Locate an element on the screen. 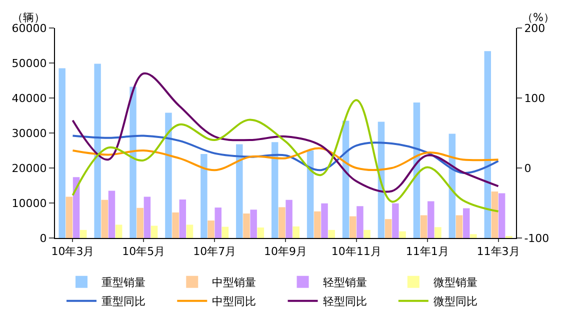 The height and width of the screenshot is (327, 571). y-tick-label: 60000 is located at coordinates (29, 28).